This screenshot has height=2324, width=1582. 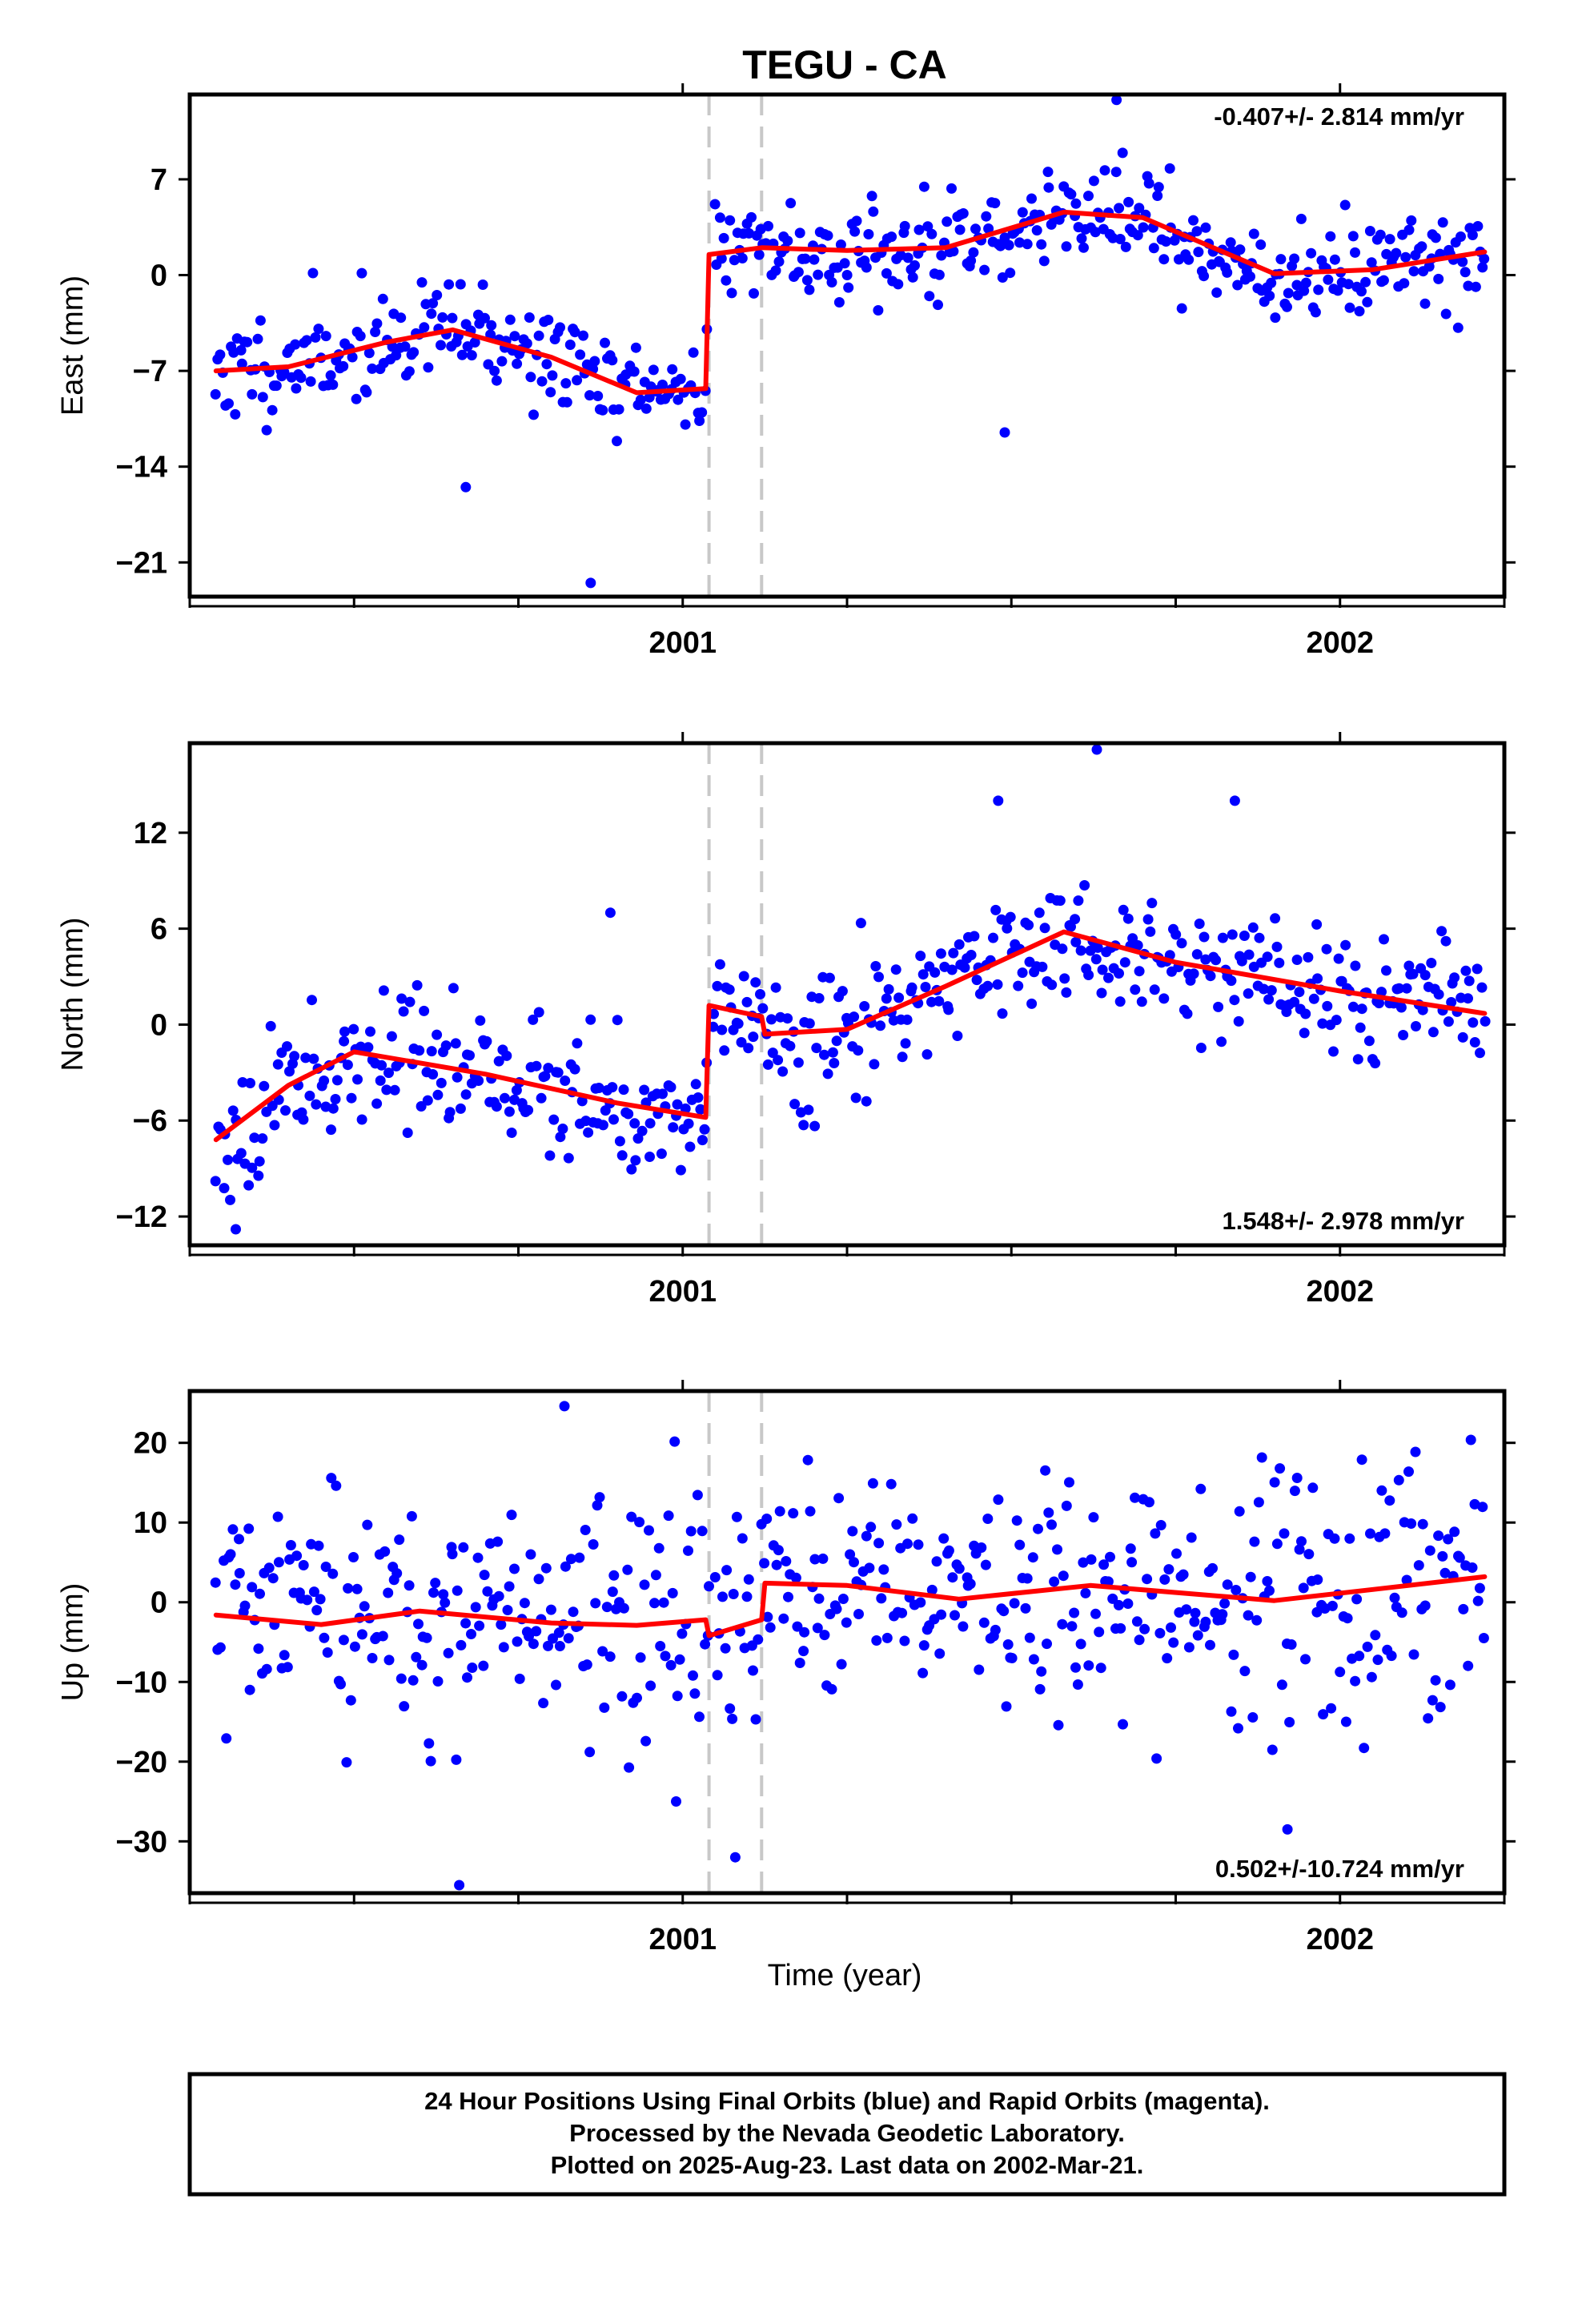 I want to click on east-y-tick-label: −21, so click(x=141, y=563).